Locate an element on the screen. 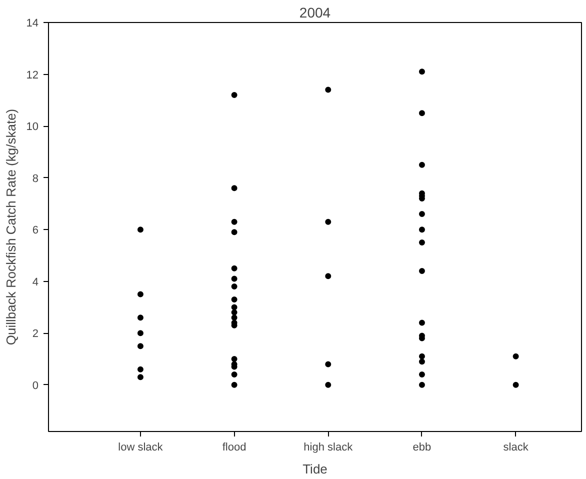 The height and width of the screenshot is (479, 586). y-tick-label: 12 is located at coordinates (32, 75).